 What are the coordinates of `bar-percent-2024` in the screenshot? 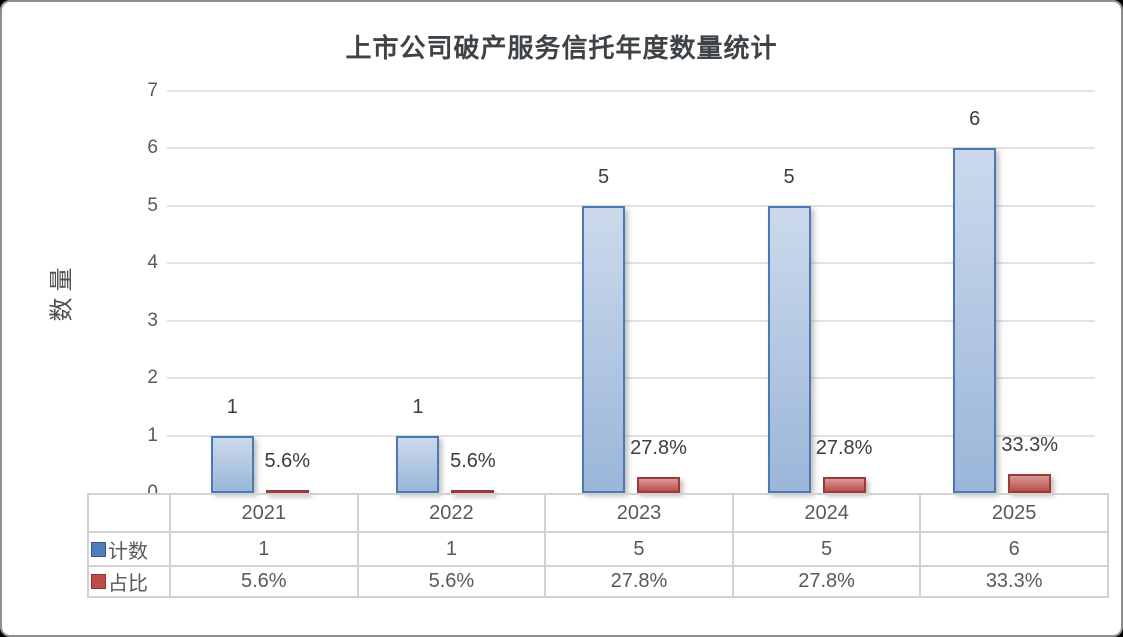 It's located at (844, 485).